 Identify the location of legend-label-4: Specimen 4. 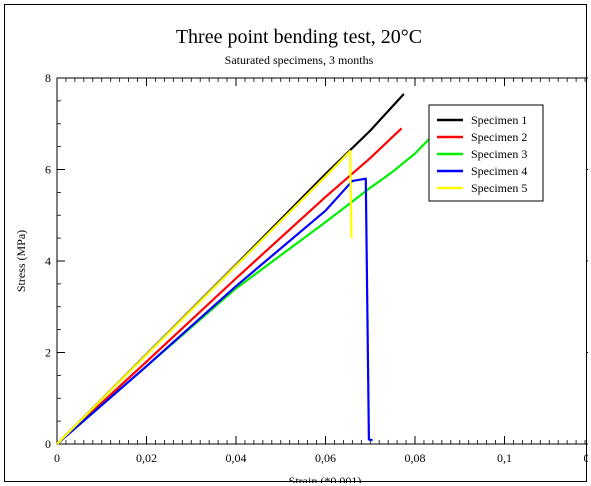
(499, 171).